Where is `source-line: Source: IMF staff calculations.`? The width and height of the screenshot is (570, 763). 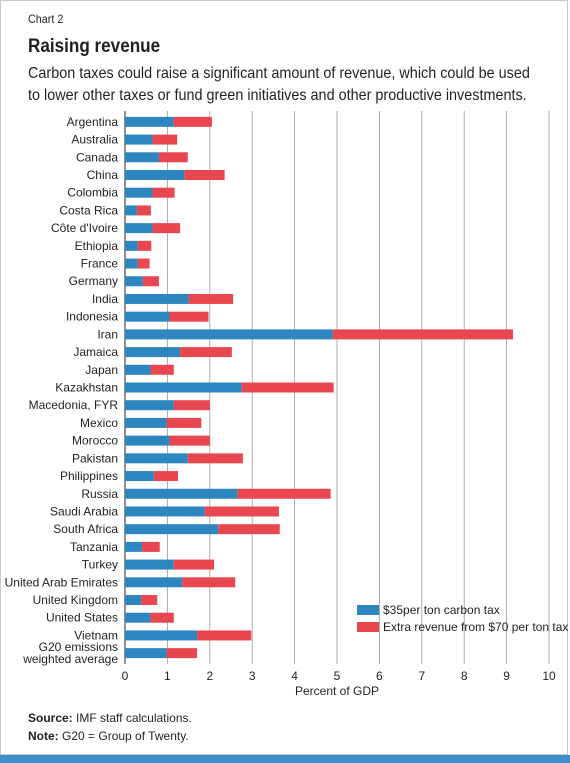
source-line: Source: IMF staff calculations. is located at coordinates (110, 718).